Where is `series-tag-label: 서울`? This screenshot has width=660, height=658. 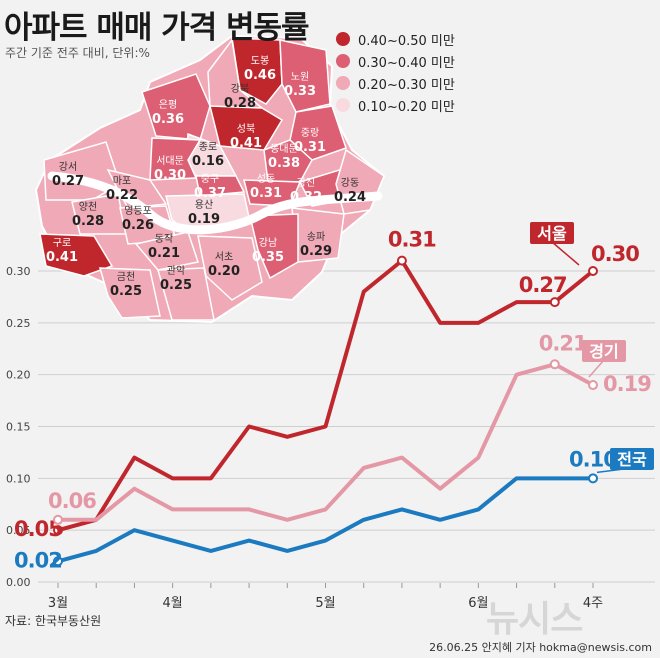
series-tag-label: 서울 is located at coordinates (552, 233).